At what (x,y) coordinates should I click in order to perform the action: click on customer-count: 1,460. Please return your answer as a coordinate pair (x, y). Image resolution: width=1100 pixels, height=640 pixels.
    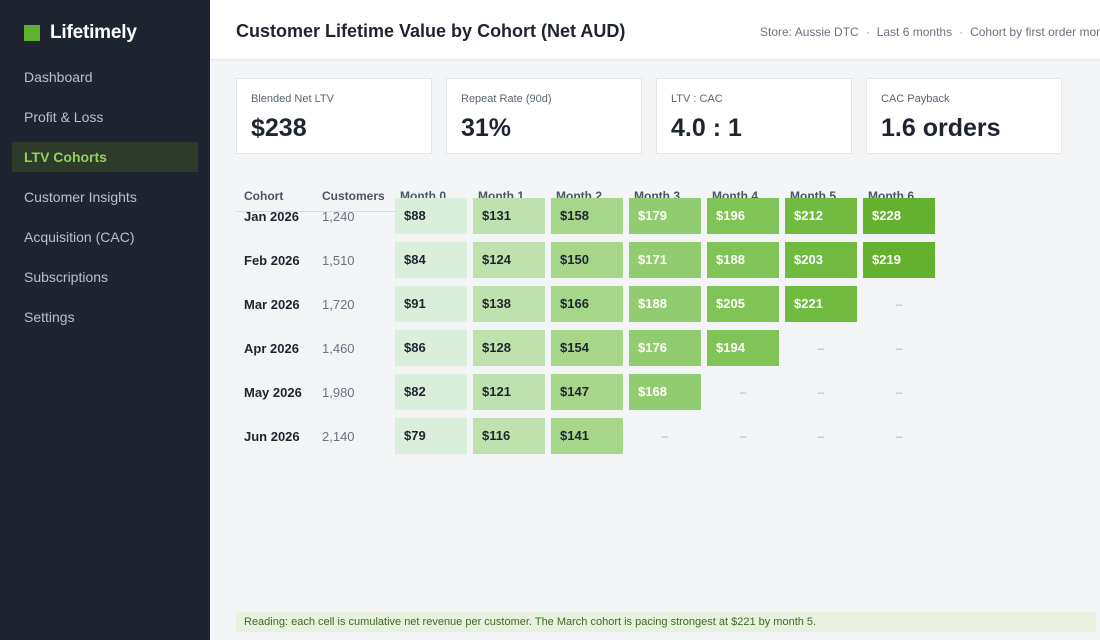
    Looking at the image, I should click on (338, 348).